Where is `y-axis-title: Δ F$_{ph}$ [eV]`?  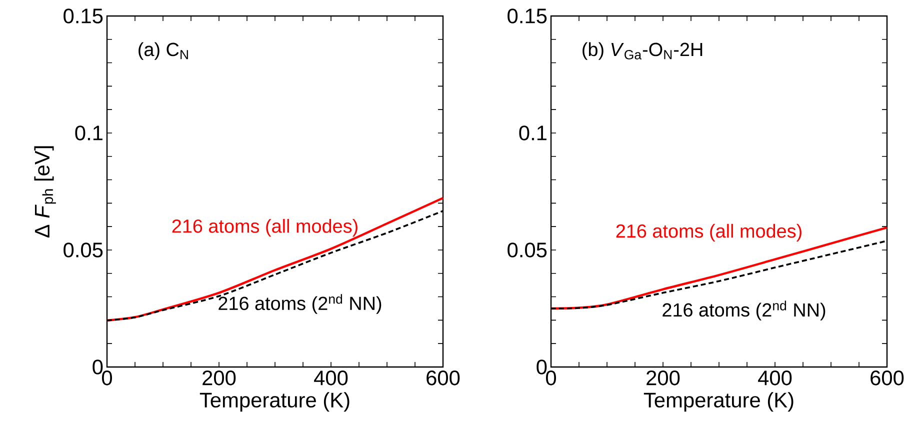
y-axis-title: Δ F$_{ph}$ [eV] is located at coordinates (45, 192).